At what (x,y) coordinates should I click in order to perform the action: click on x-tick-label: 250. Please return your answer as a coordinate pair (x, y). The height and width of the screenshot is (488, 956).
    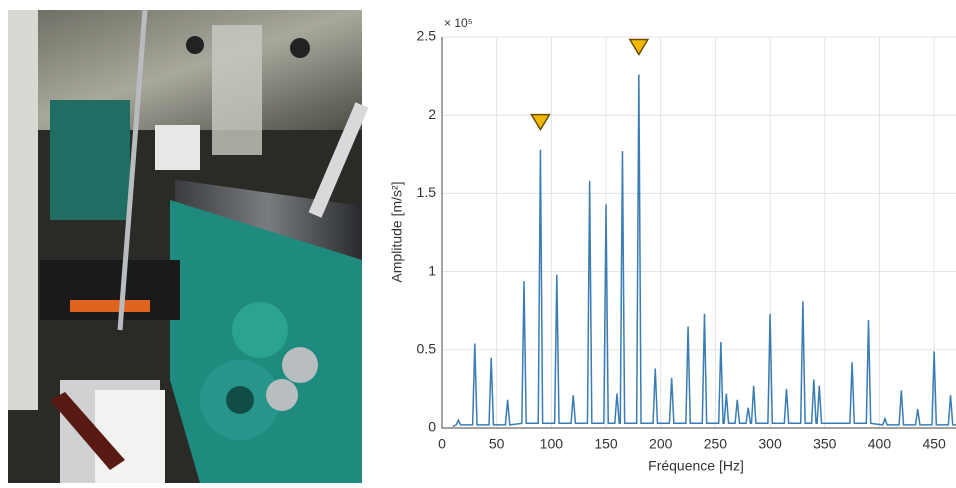
    Looking at the image, I should click on (716, 444).